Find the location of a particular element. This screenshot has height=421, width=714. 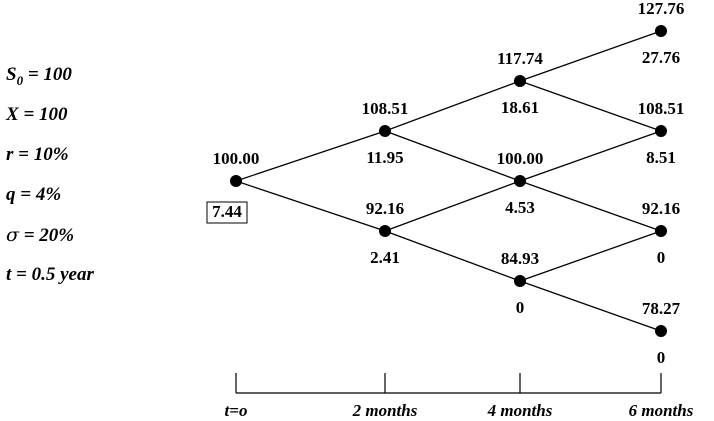

node-stock-price: 78.27 is located at coordinates (661, 308).